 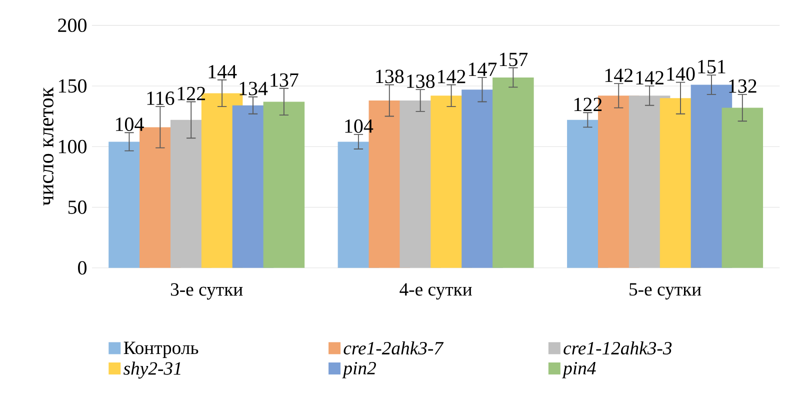 I want to click on y-axis-title: число клеток, so click(x=48, y=146).